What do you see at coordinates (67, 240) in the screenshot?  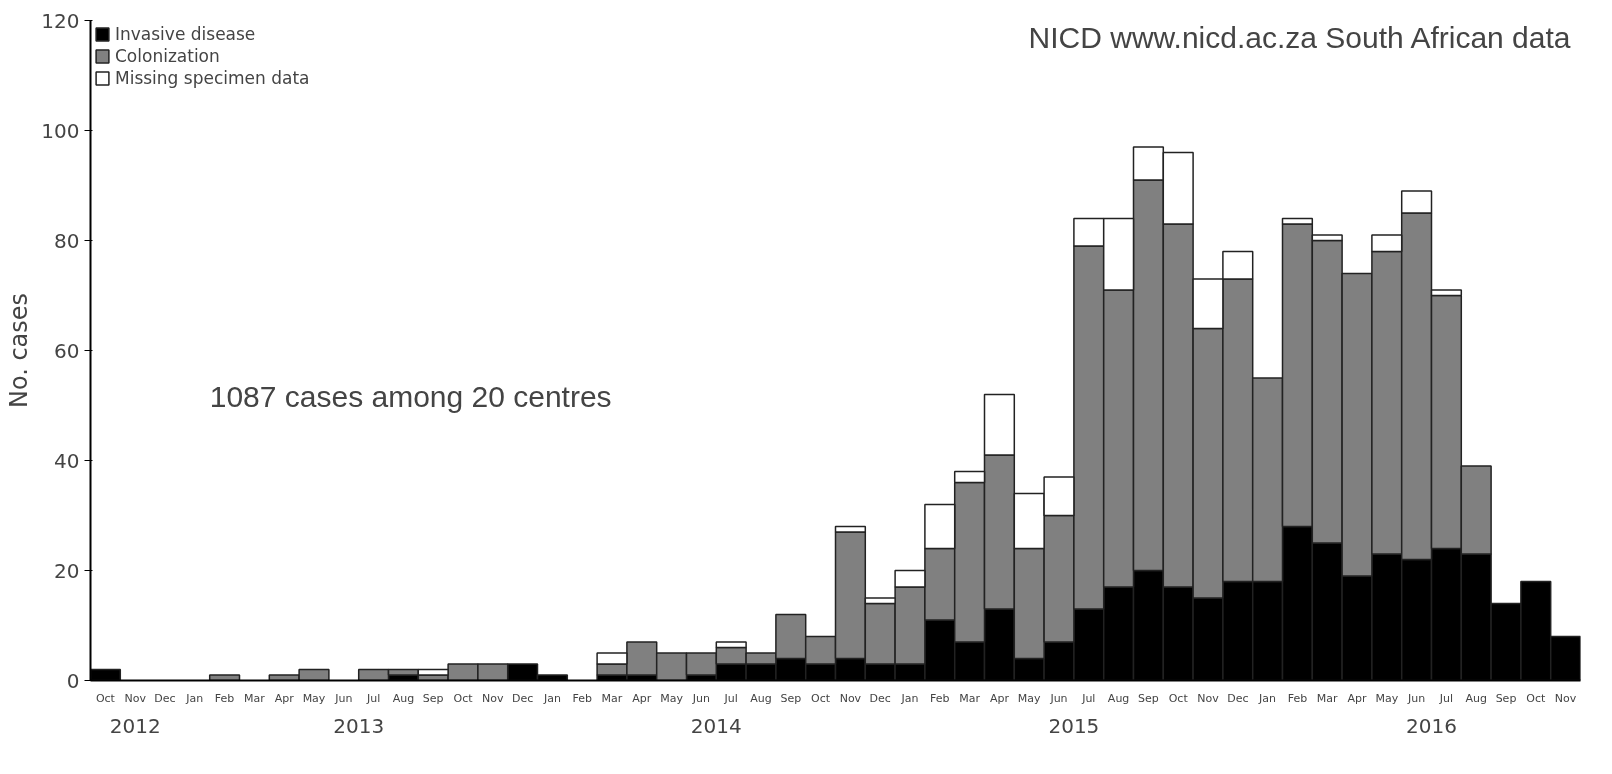 I see `y-tick-label: 80` at bounding box center [67, 240].